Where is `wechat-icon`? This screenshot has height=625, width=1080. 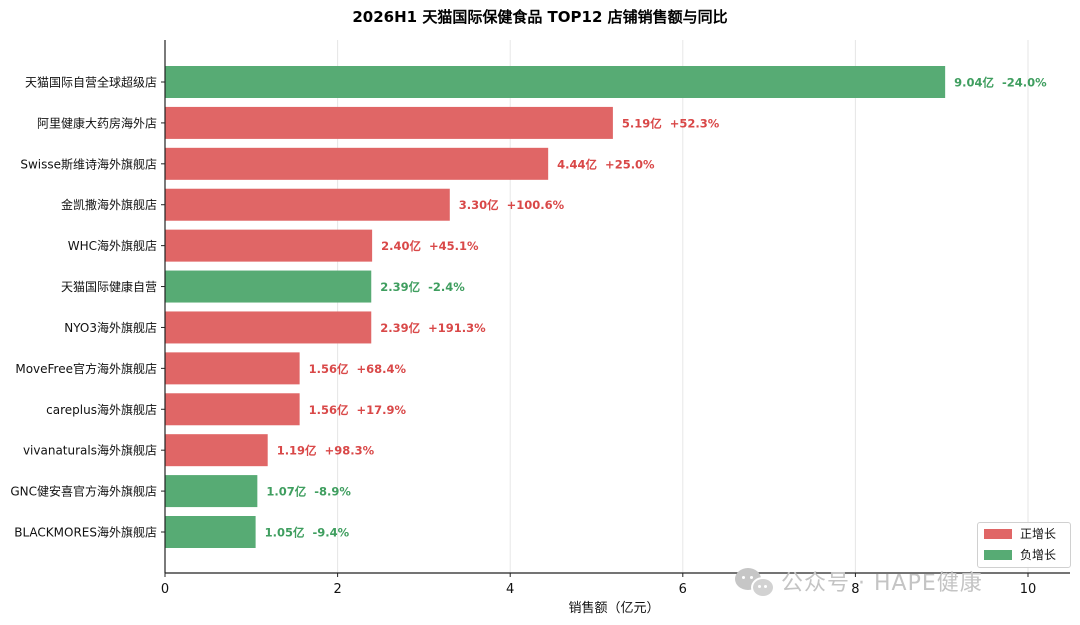
wechat-icon is located at coordinates (755, 582).